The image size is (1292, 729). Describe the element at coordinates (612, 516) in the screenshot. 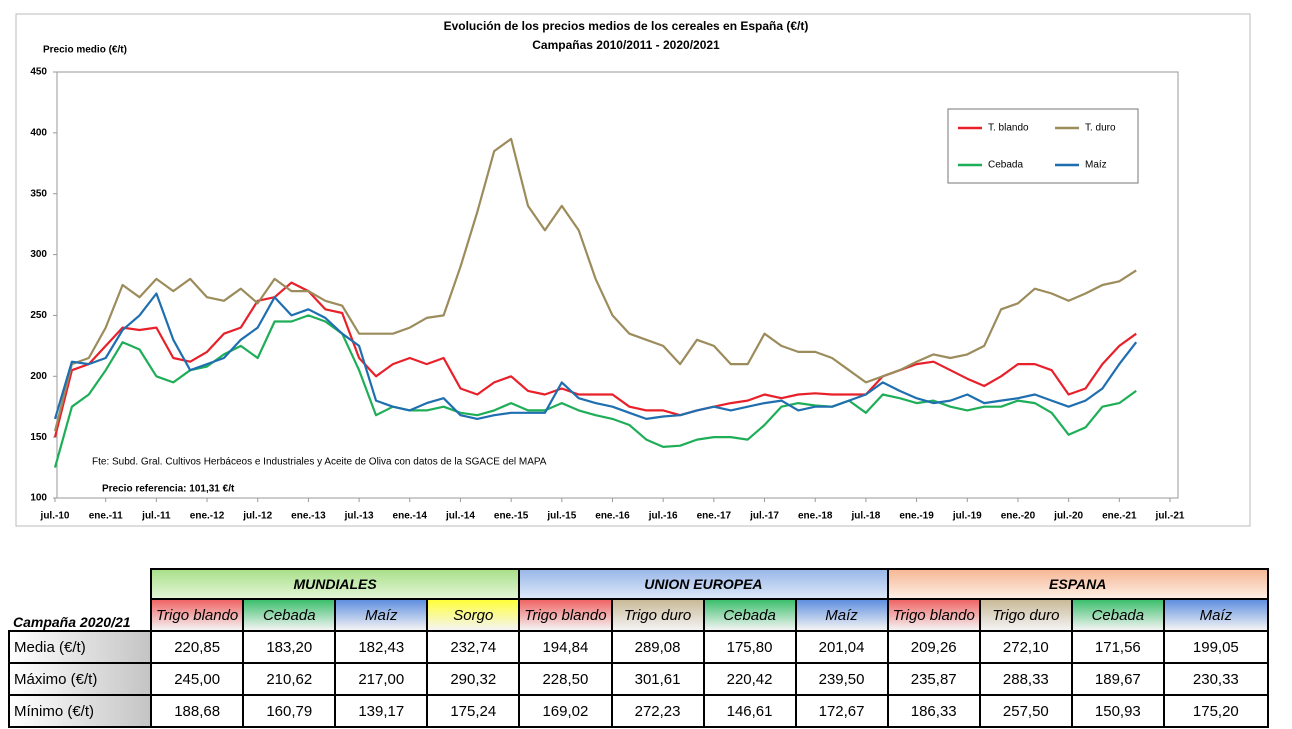

I see `x-tick-label: ene.-16` at that location.